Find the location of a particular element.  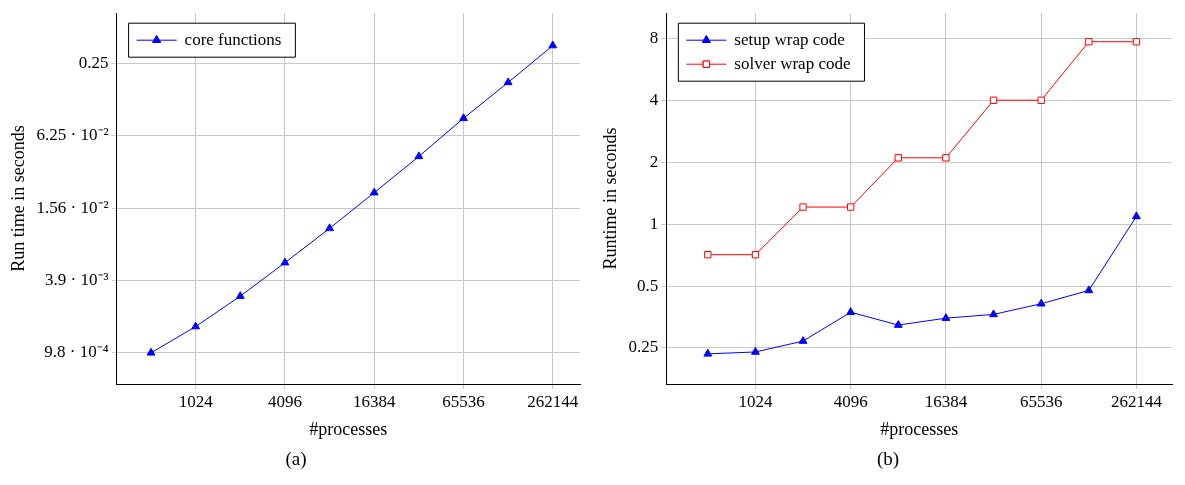

y-axis-title: Runtime in seconds is located at coordinates (609, 198).